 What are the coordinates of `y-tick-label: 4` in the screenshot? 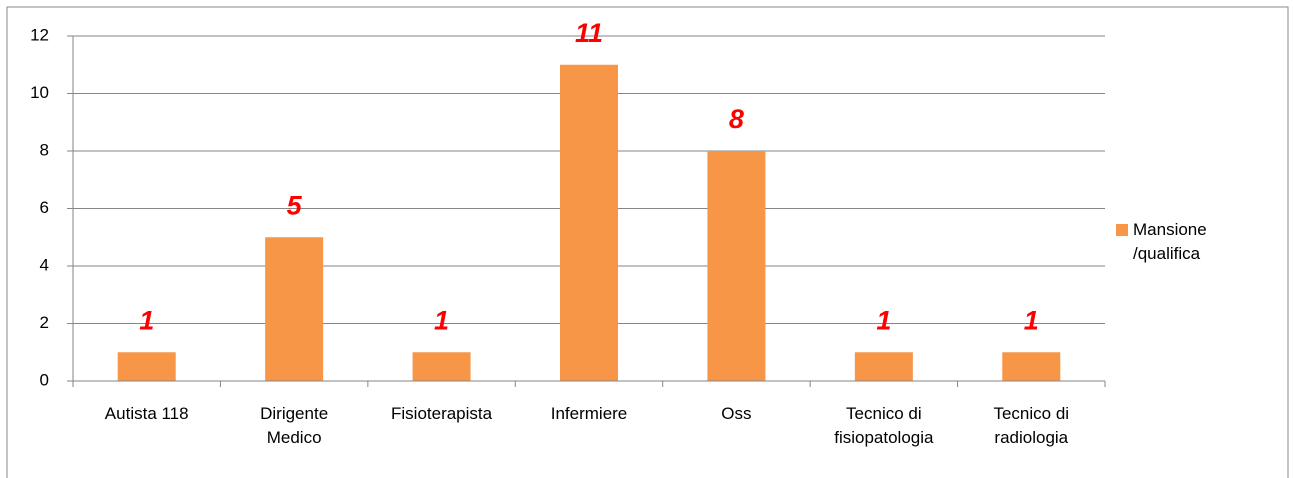 It's located at (44, 264).